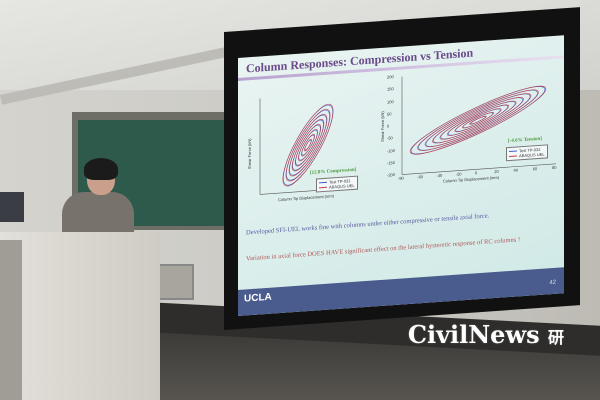 The image size is (600, 400). Describe the element at coordinates (420, 177) in the screenshot. I see `x-tick-label: -60` at that location.